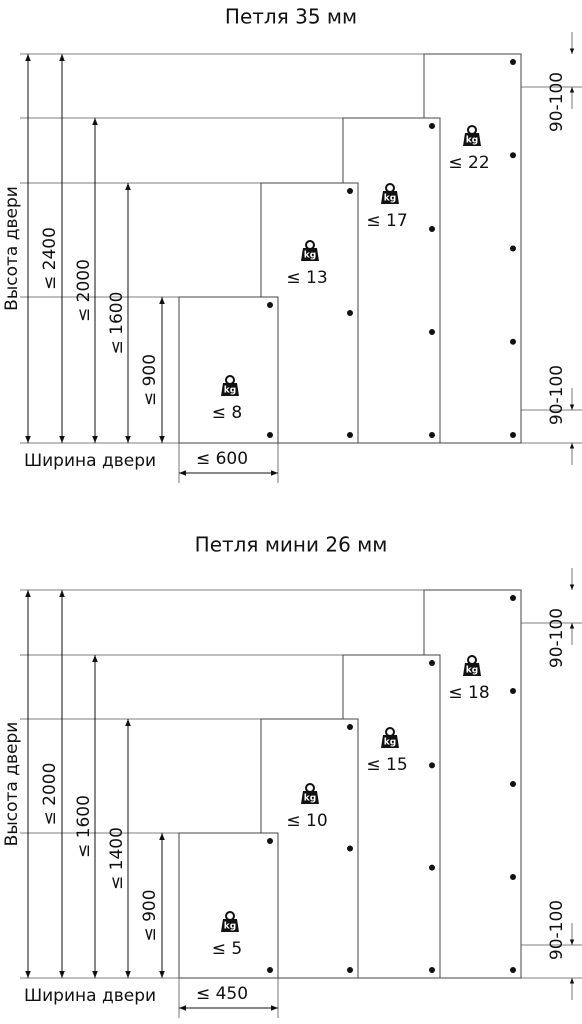  I want to click on width-label: ≤ 600, so click(222, 459).